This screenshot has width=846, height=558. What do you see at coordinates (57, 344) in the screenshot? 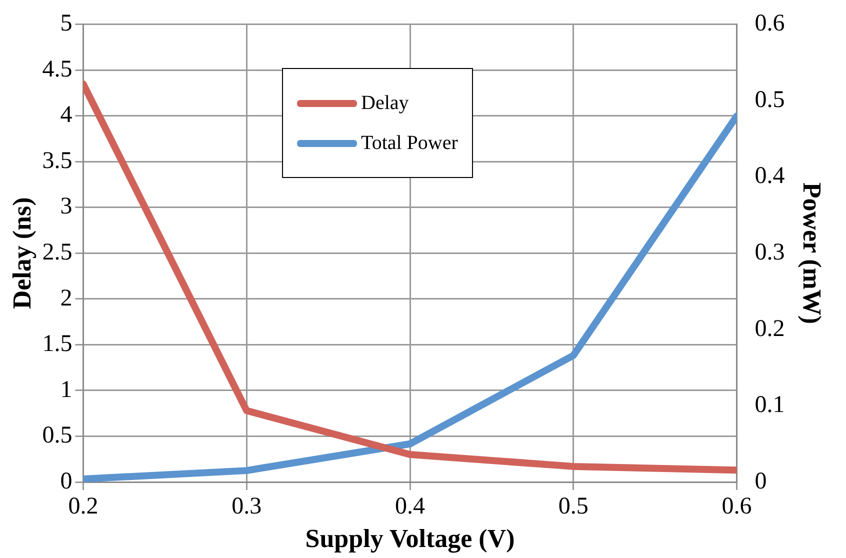
I see `y-tick-label: 1.5` at bounding box center [57, 344].